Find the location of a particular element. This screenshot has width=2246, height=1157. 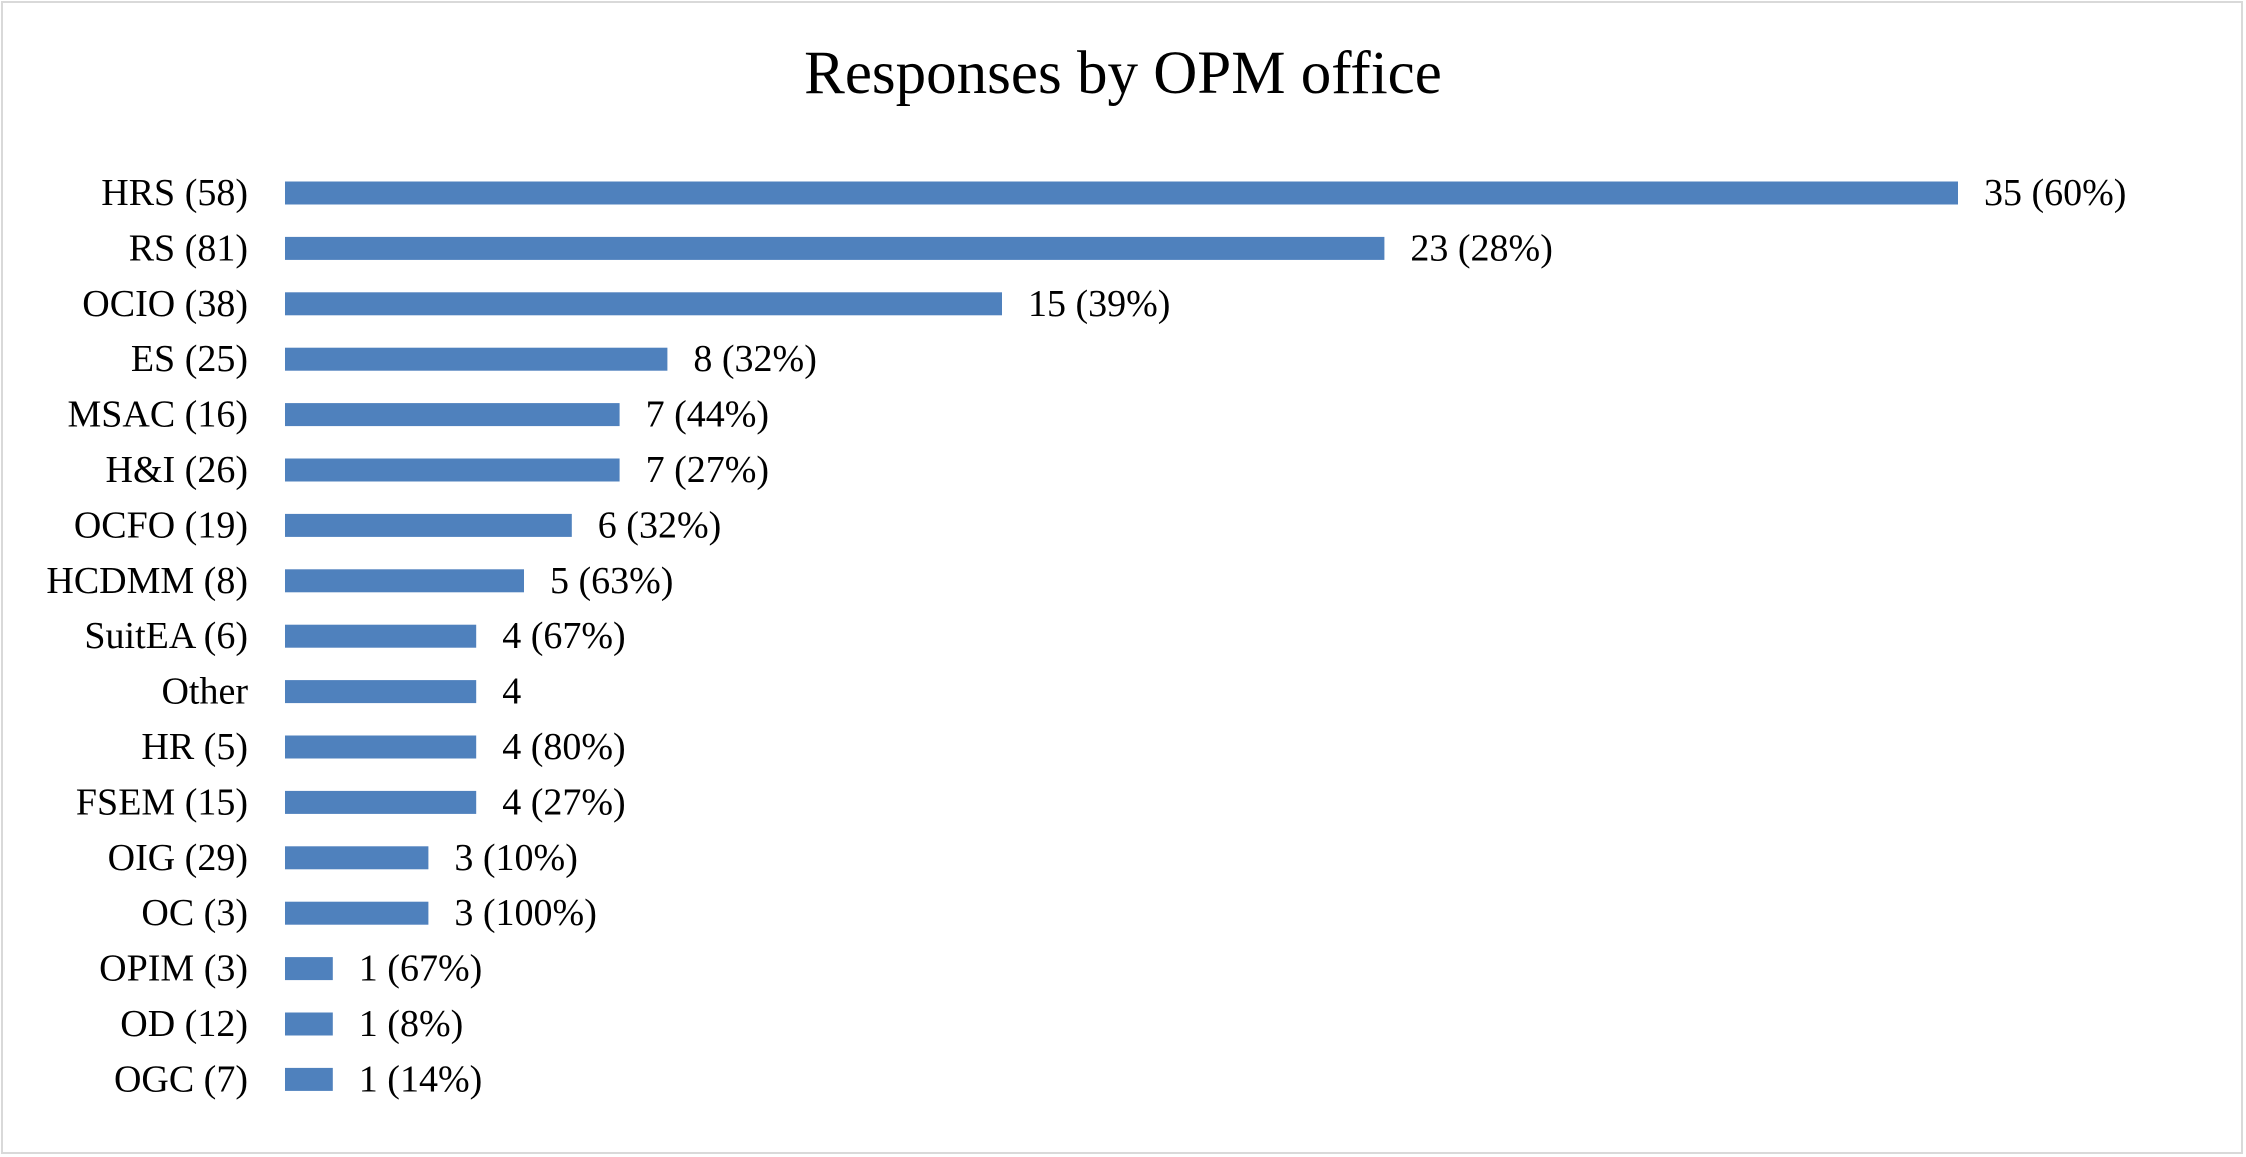

category-label: HR (5) is located at coordinates (194, 747).